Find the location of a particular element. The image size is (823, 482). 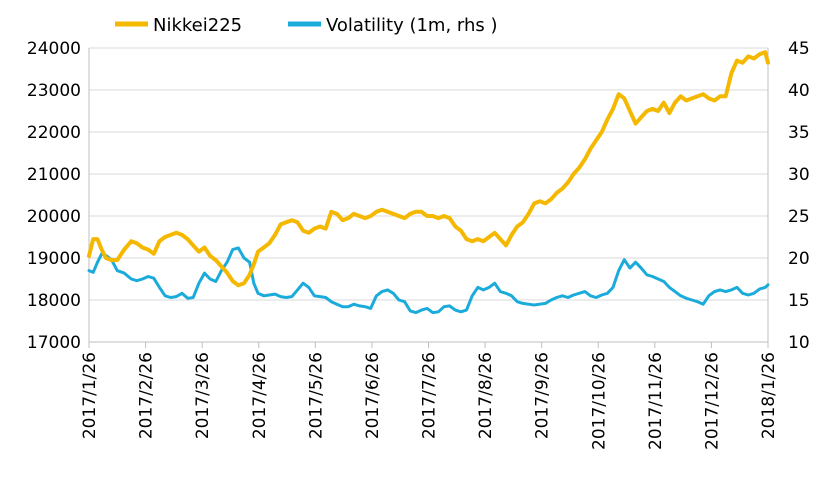

y2-tick-label: 25 is located at coordinates (799, 217).